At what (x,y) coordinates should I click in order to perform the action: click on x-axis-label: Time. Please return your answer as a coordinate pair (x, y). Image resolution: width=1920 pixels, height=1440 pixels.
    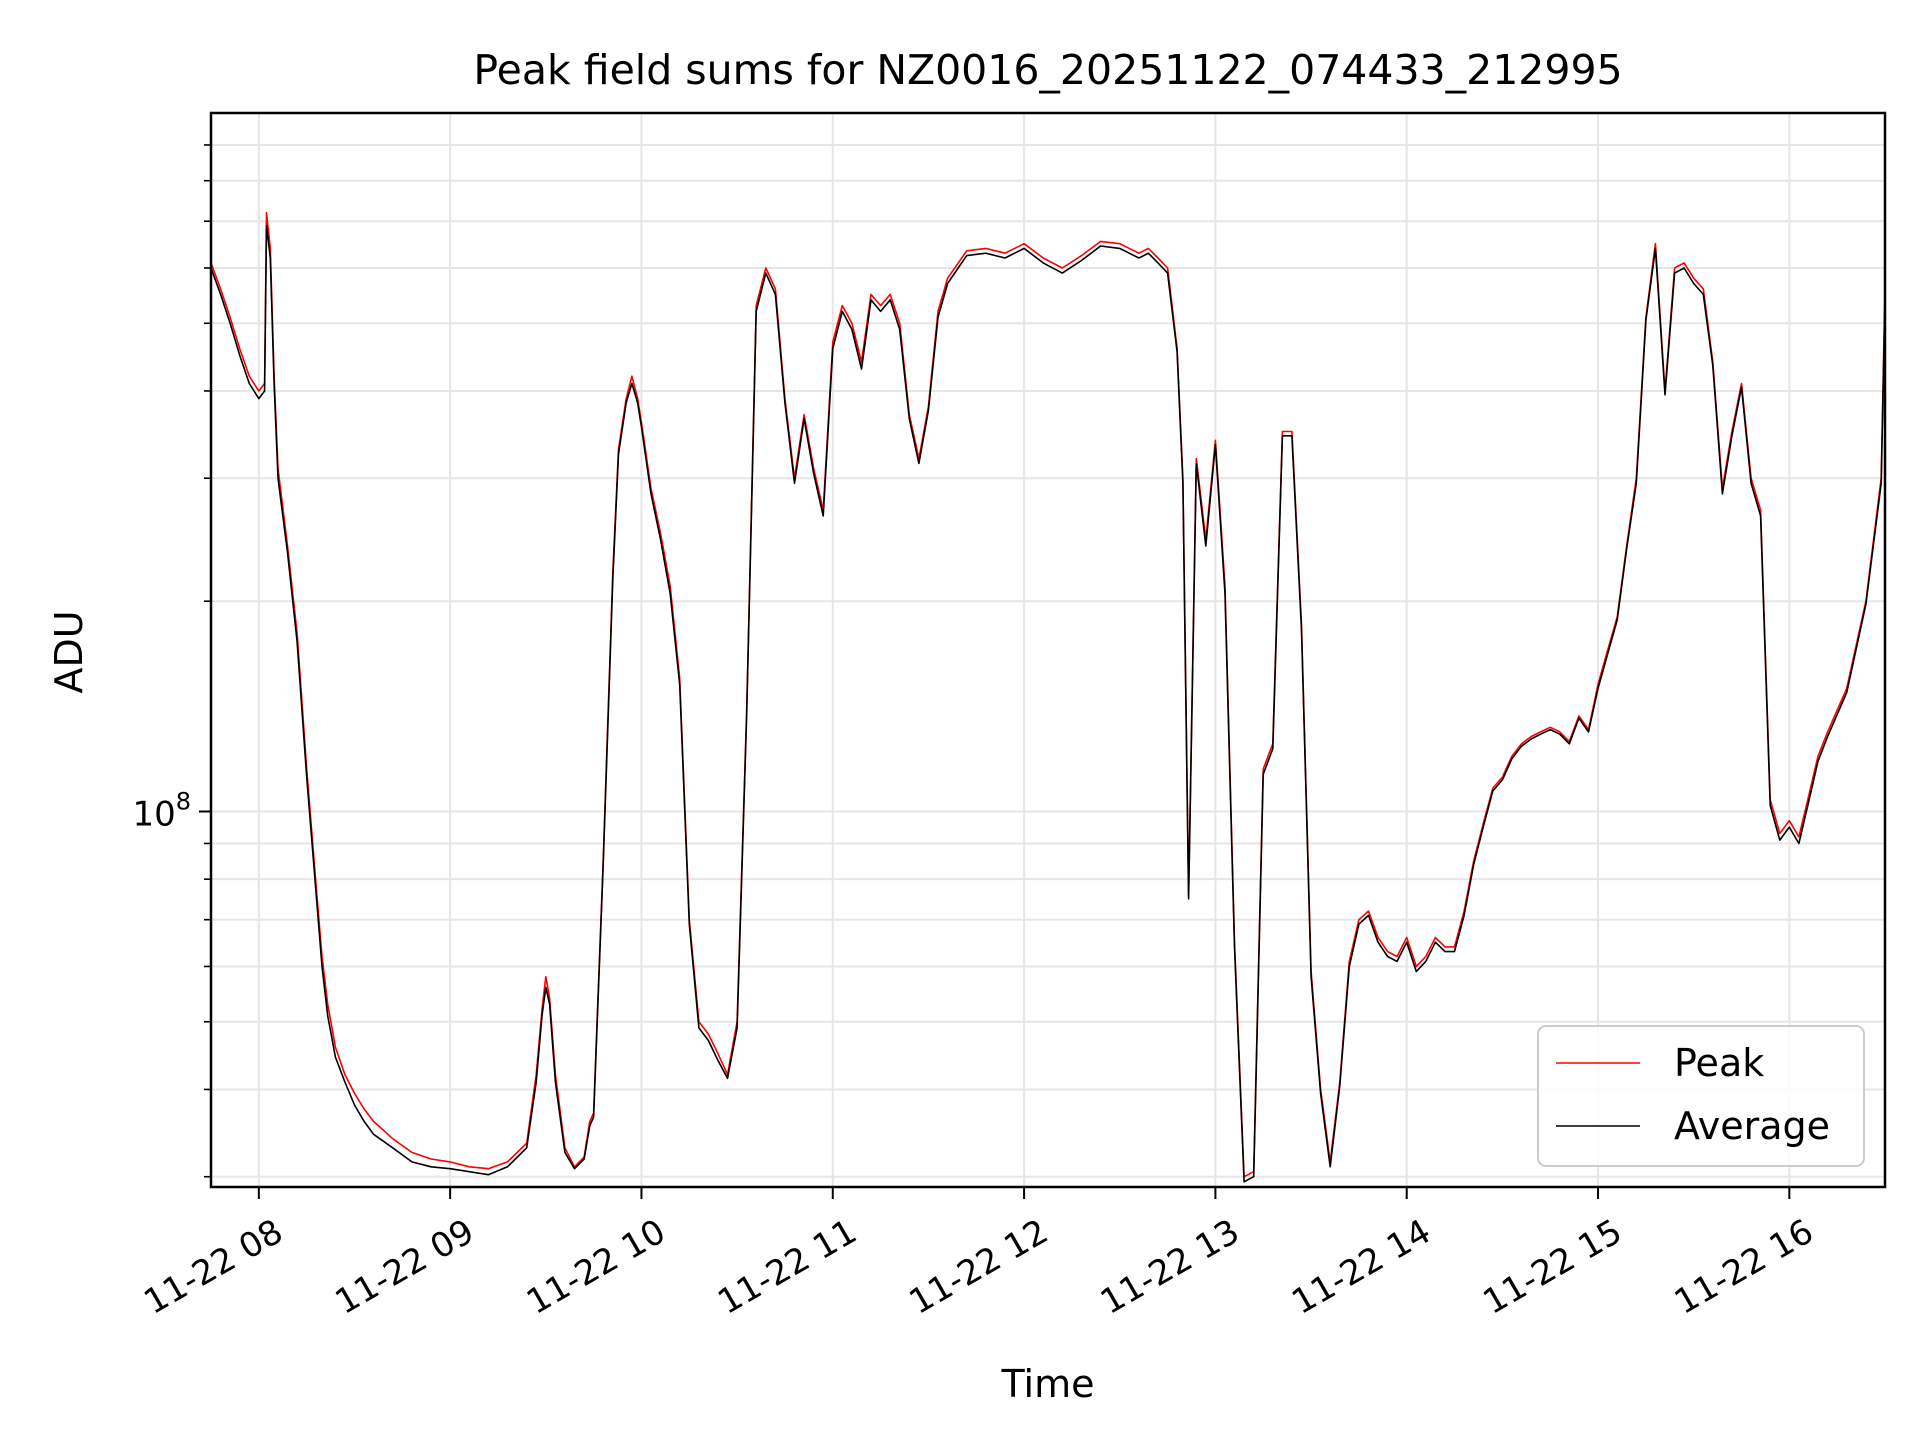
    Looking at the image, I should click on (1048, 1384).